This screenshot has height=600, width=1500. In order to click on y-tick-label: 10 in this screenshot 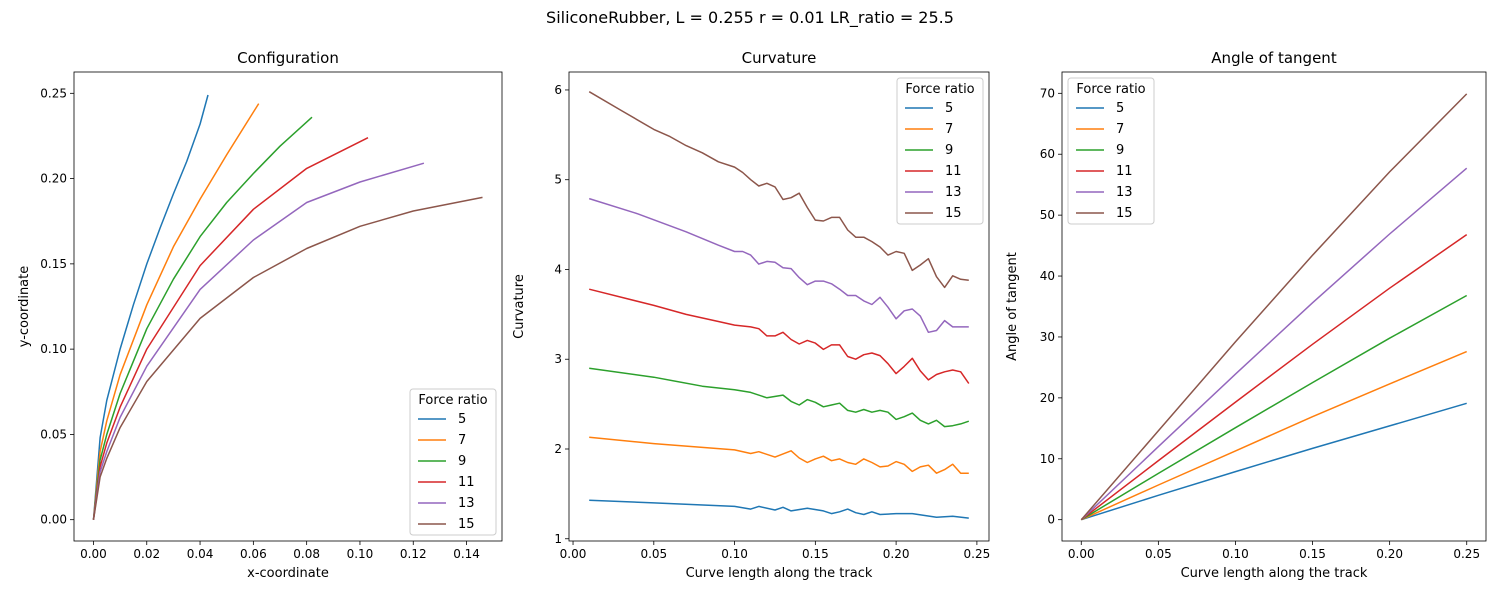, I will do `click(1047, 459)`.